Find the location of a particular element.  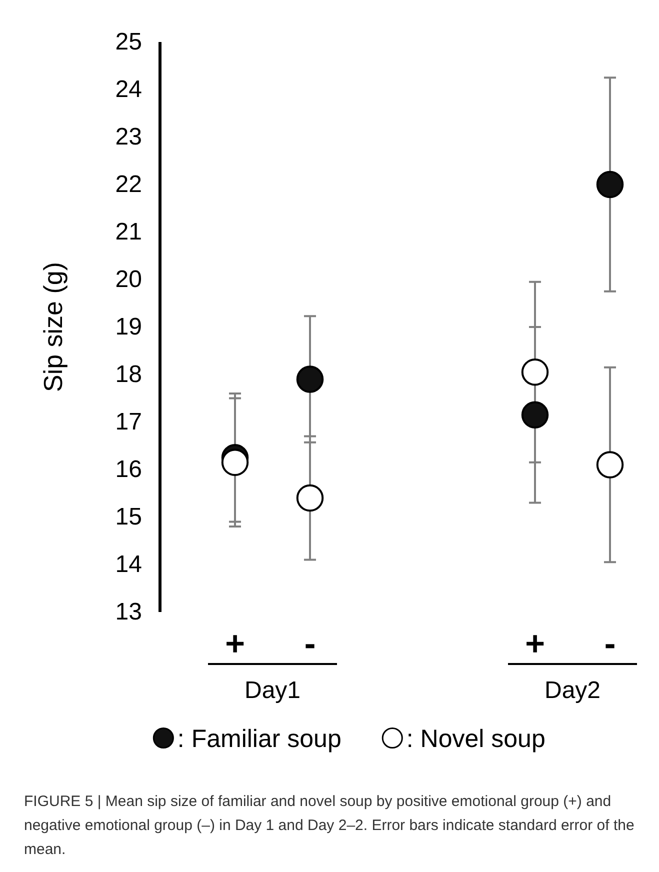

text: Day2 is located at coordinates (572, 690).